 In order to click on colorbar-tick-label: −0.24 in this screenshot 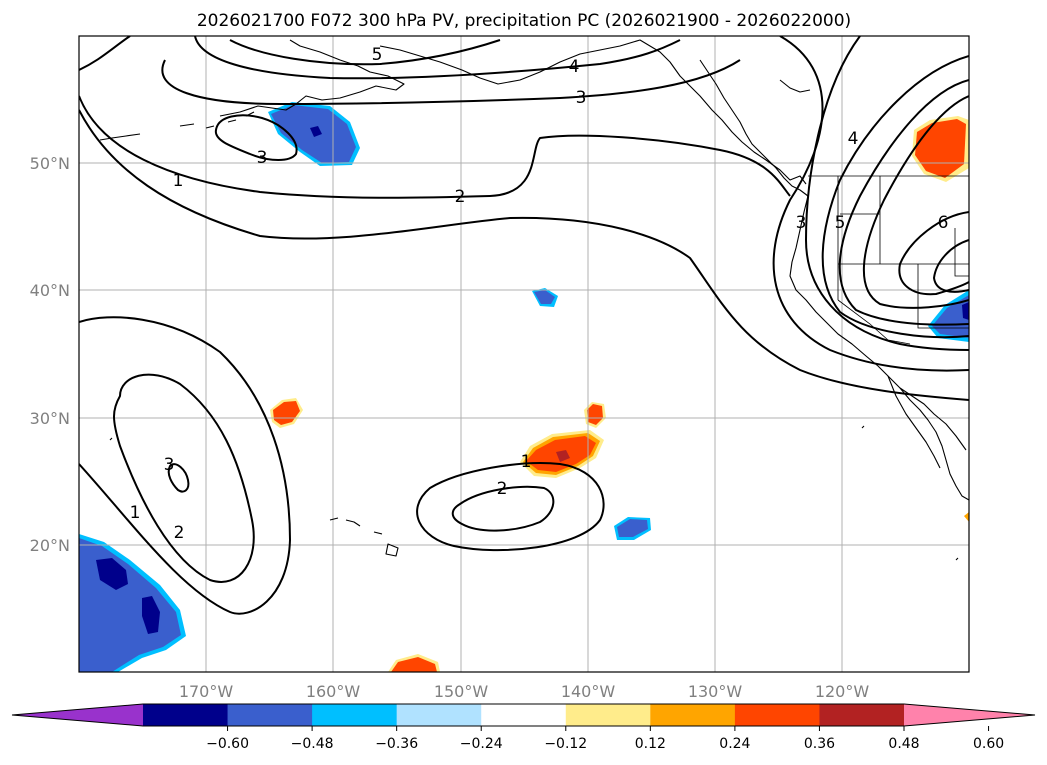, I will do `click(481, 744)`.